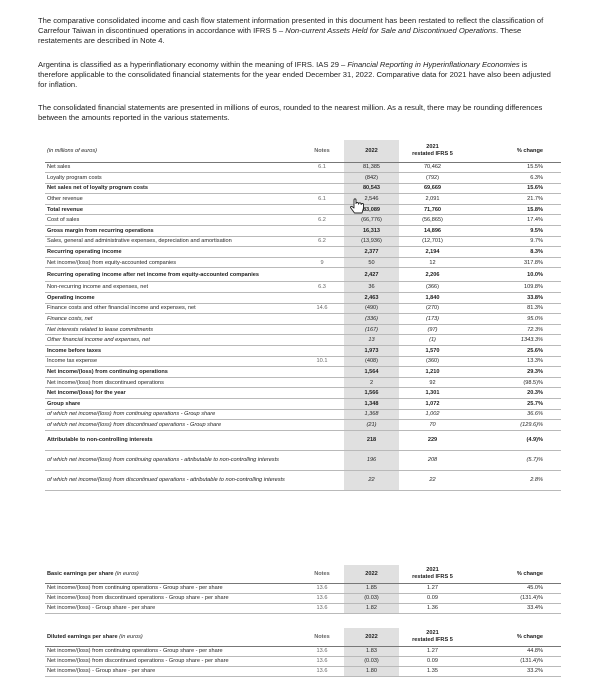 This screenshot has width=589, height=700. Describe the element at coordinates (322, 309) in the screenshot. I see `row-note: 14.6` at that location.